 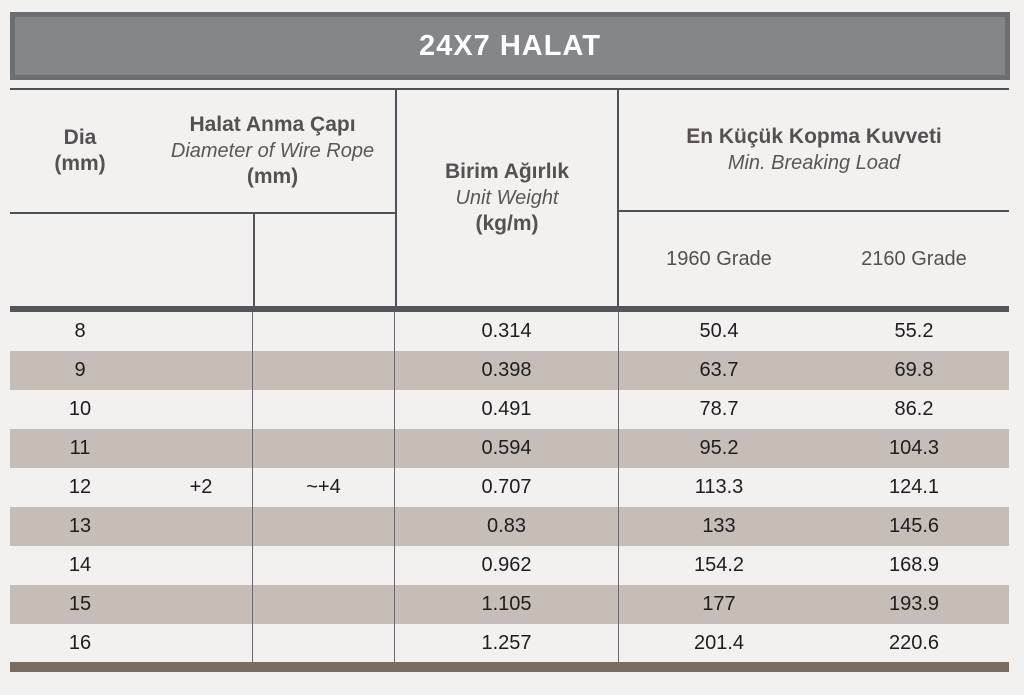 I want to click on table-row: 13 0.83 133 145.6, so click(x=509, y=526).